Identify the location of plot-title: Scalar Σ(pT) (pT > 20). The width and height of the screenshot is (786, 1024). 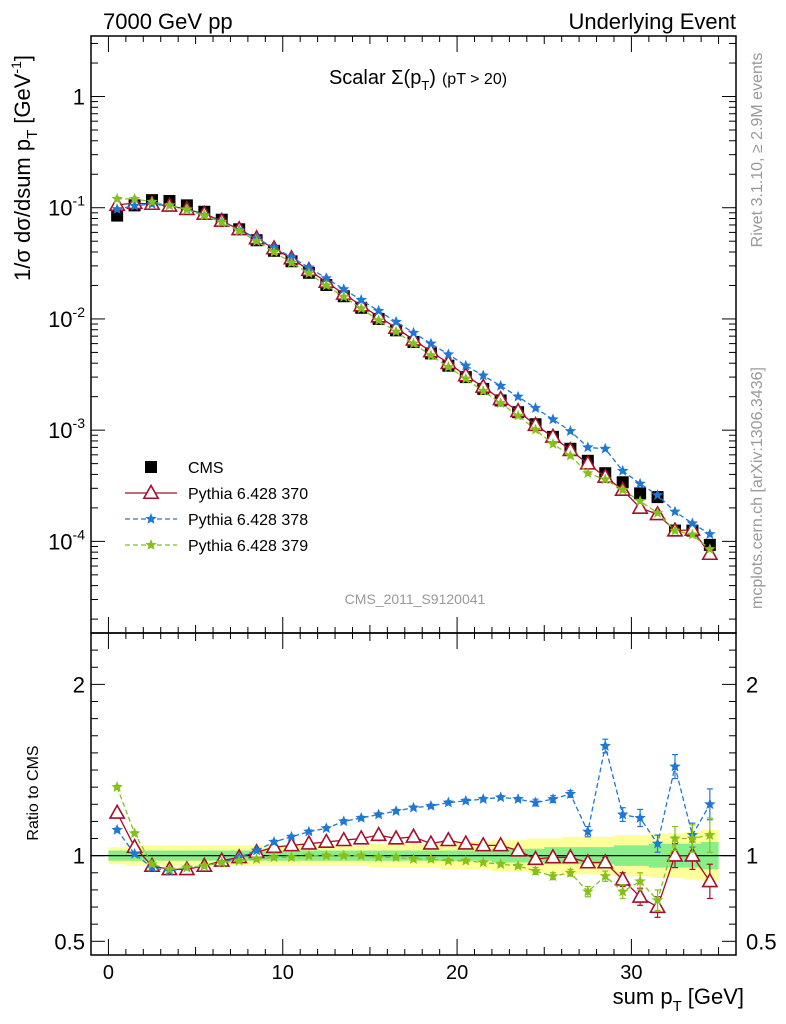
(418, 80).